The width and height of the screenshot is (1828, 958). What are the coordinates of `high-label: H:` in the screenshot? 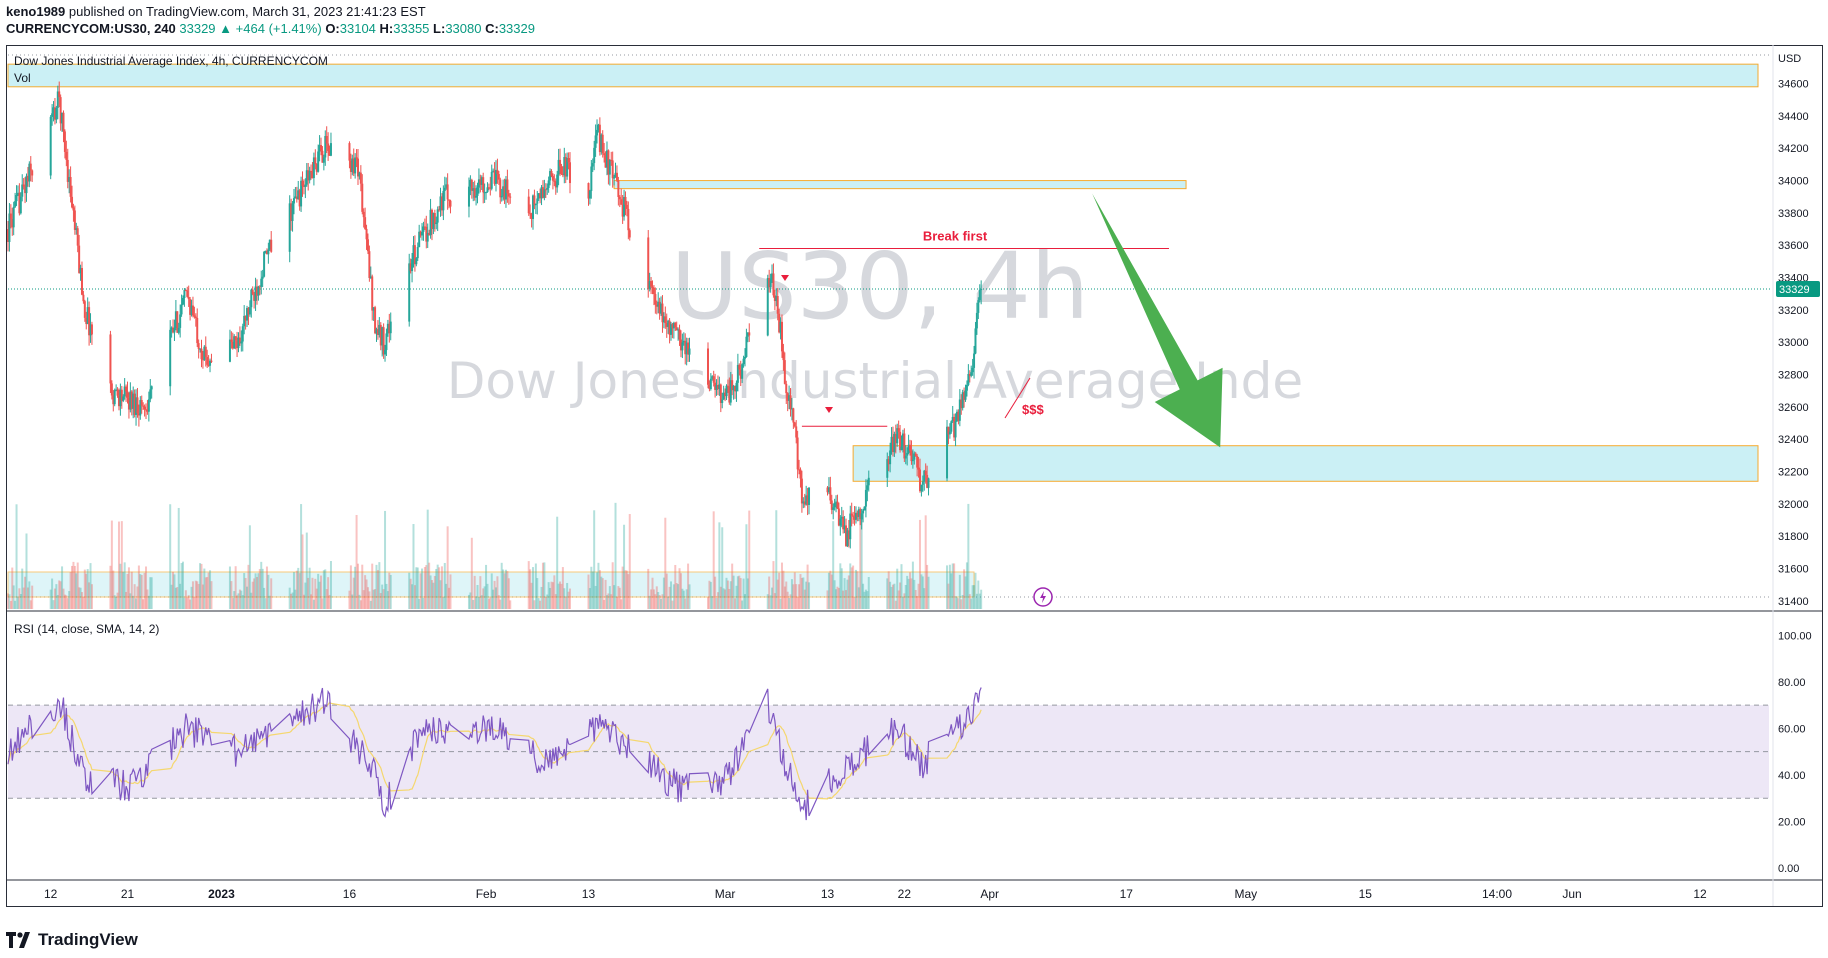 It's located at (386, 28).